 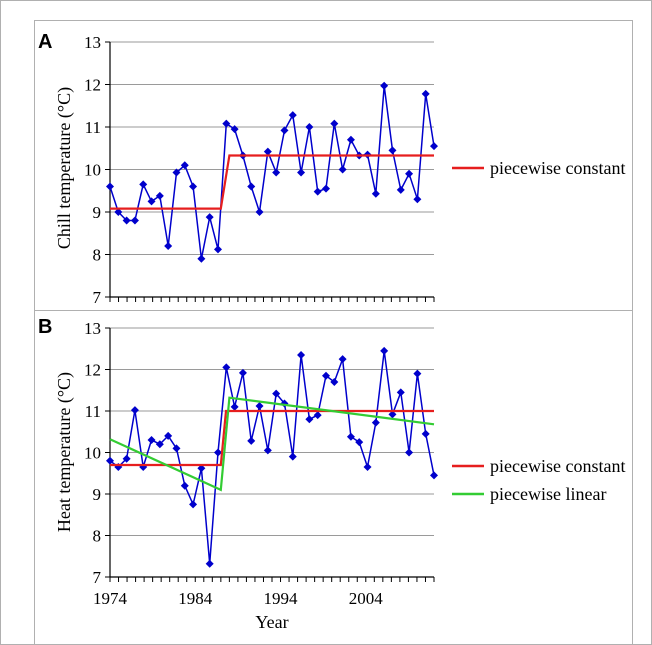 I want to click on legend-b-linear-label: piecewise linear, so click(x=548, y=494).